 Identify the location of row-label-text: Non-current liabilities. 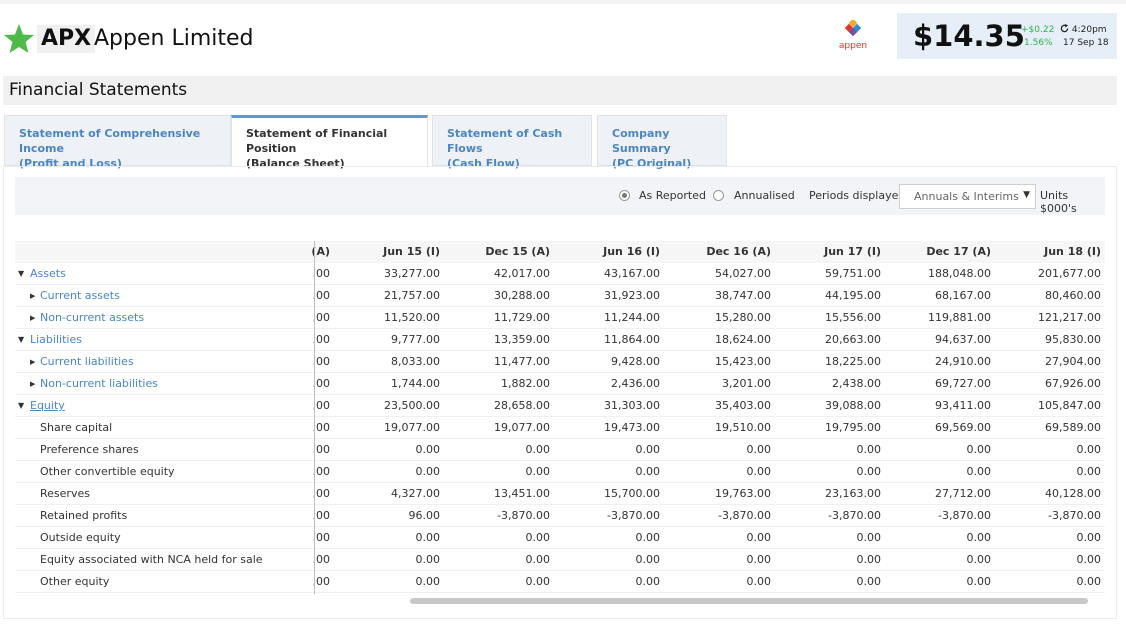
(99, 383).